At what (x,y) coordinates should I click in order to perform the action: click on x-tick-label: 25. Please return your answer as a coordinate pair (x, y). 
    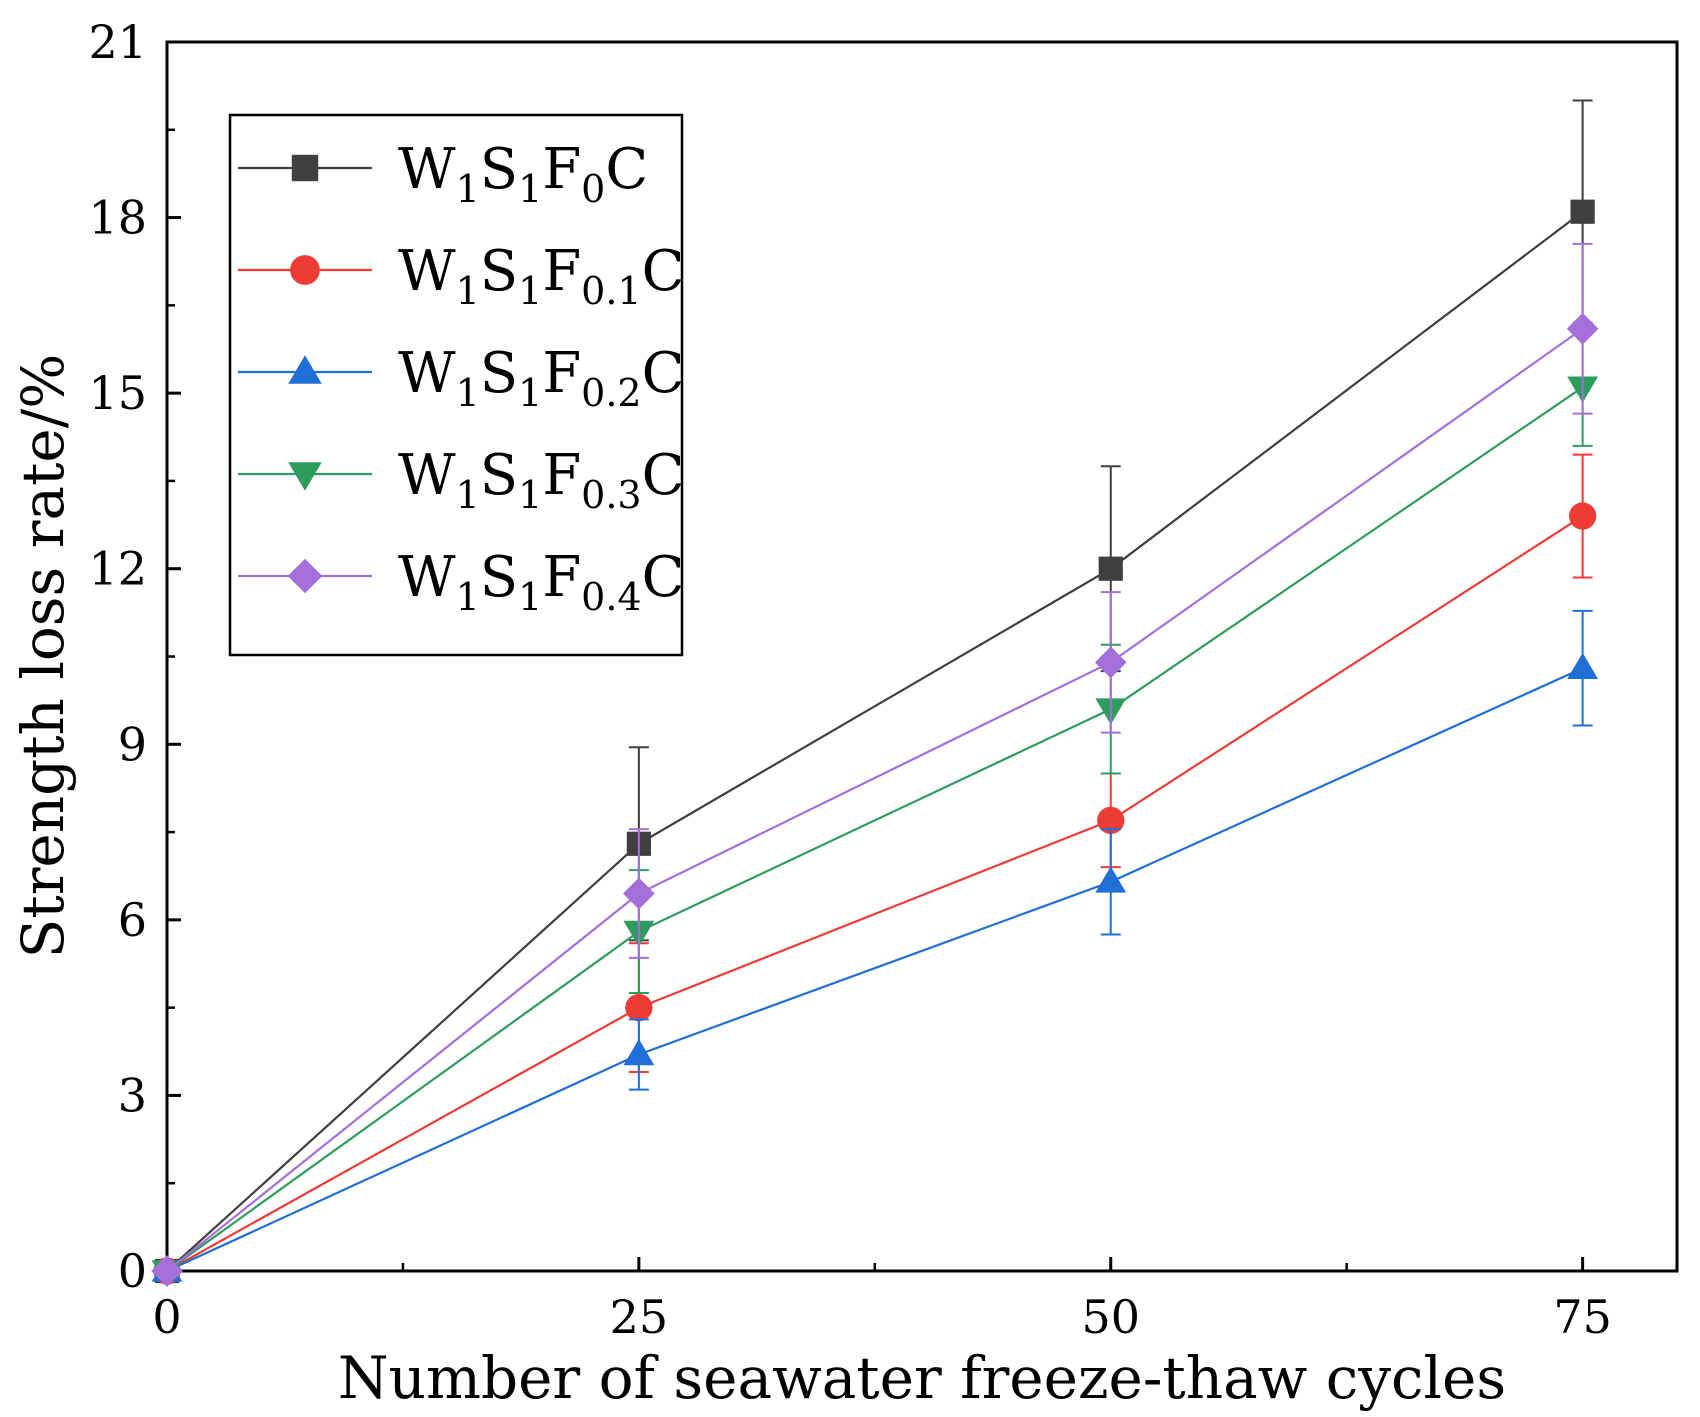
    Looking at the image, I should click on (639, 1317).